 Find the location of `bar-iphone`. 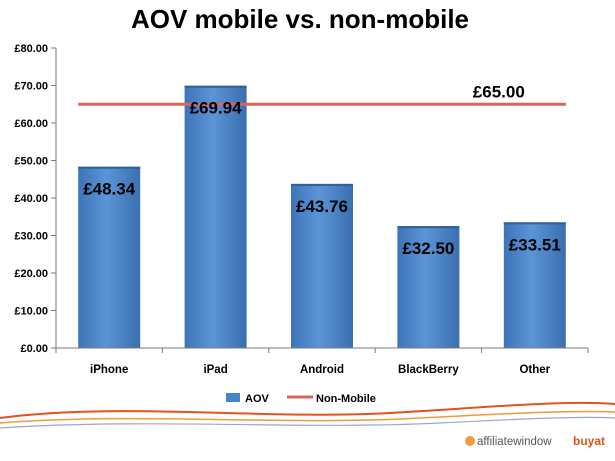

bar-iphone is located at coordinates (109, 257).